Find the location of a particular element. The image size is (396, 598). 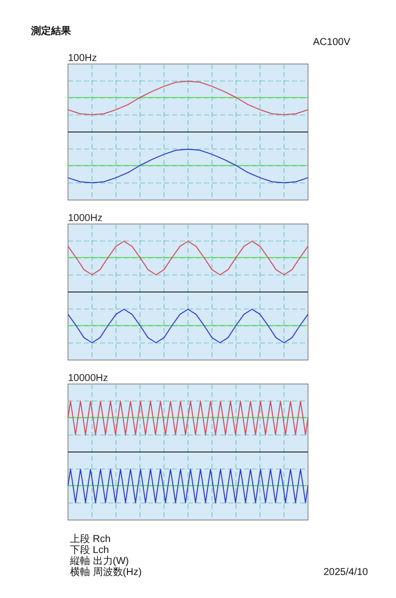

chart-title: 100Hz is located at coordinates (82, 58).